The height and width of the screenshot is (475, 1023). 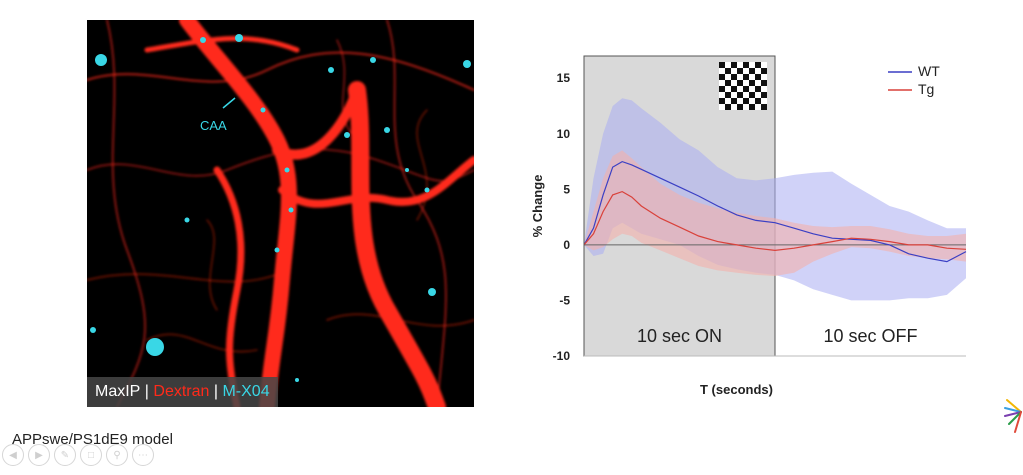 I want to click on legend-dextran: Dextran, so click(x=181, y=391).